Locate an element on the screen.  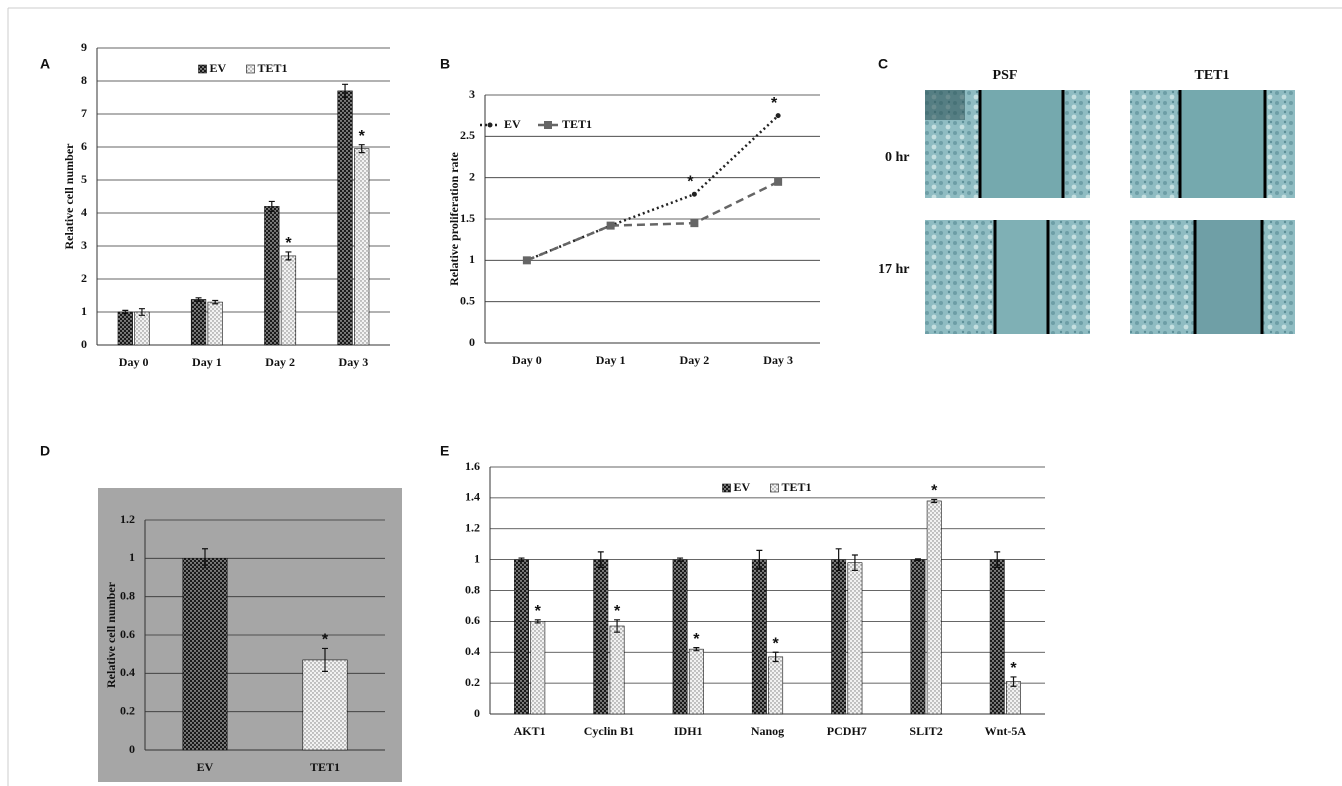
panel-label: B is located at coordinates (445, 64).